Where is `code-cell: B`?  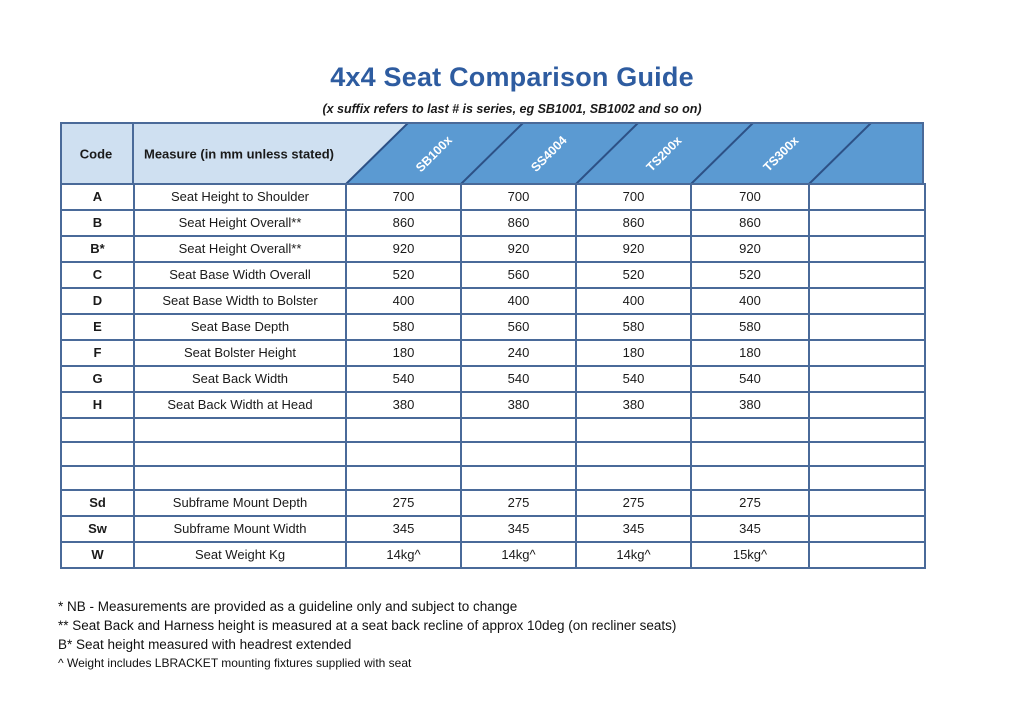
code-cell: B is located at coordinates (97, 223).